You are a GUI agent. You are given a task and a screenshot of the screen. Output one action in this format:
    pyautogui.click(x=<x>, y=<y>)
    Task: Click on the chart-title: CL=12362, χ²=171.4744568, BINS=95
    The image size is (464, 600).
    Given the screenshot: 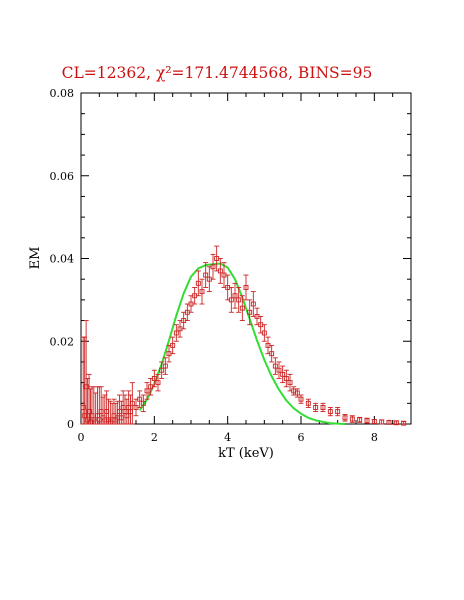 What is the action you would take?
    pyautogui.click(x=217, y=73)
    